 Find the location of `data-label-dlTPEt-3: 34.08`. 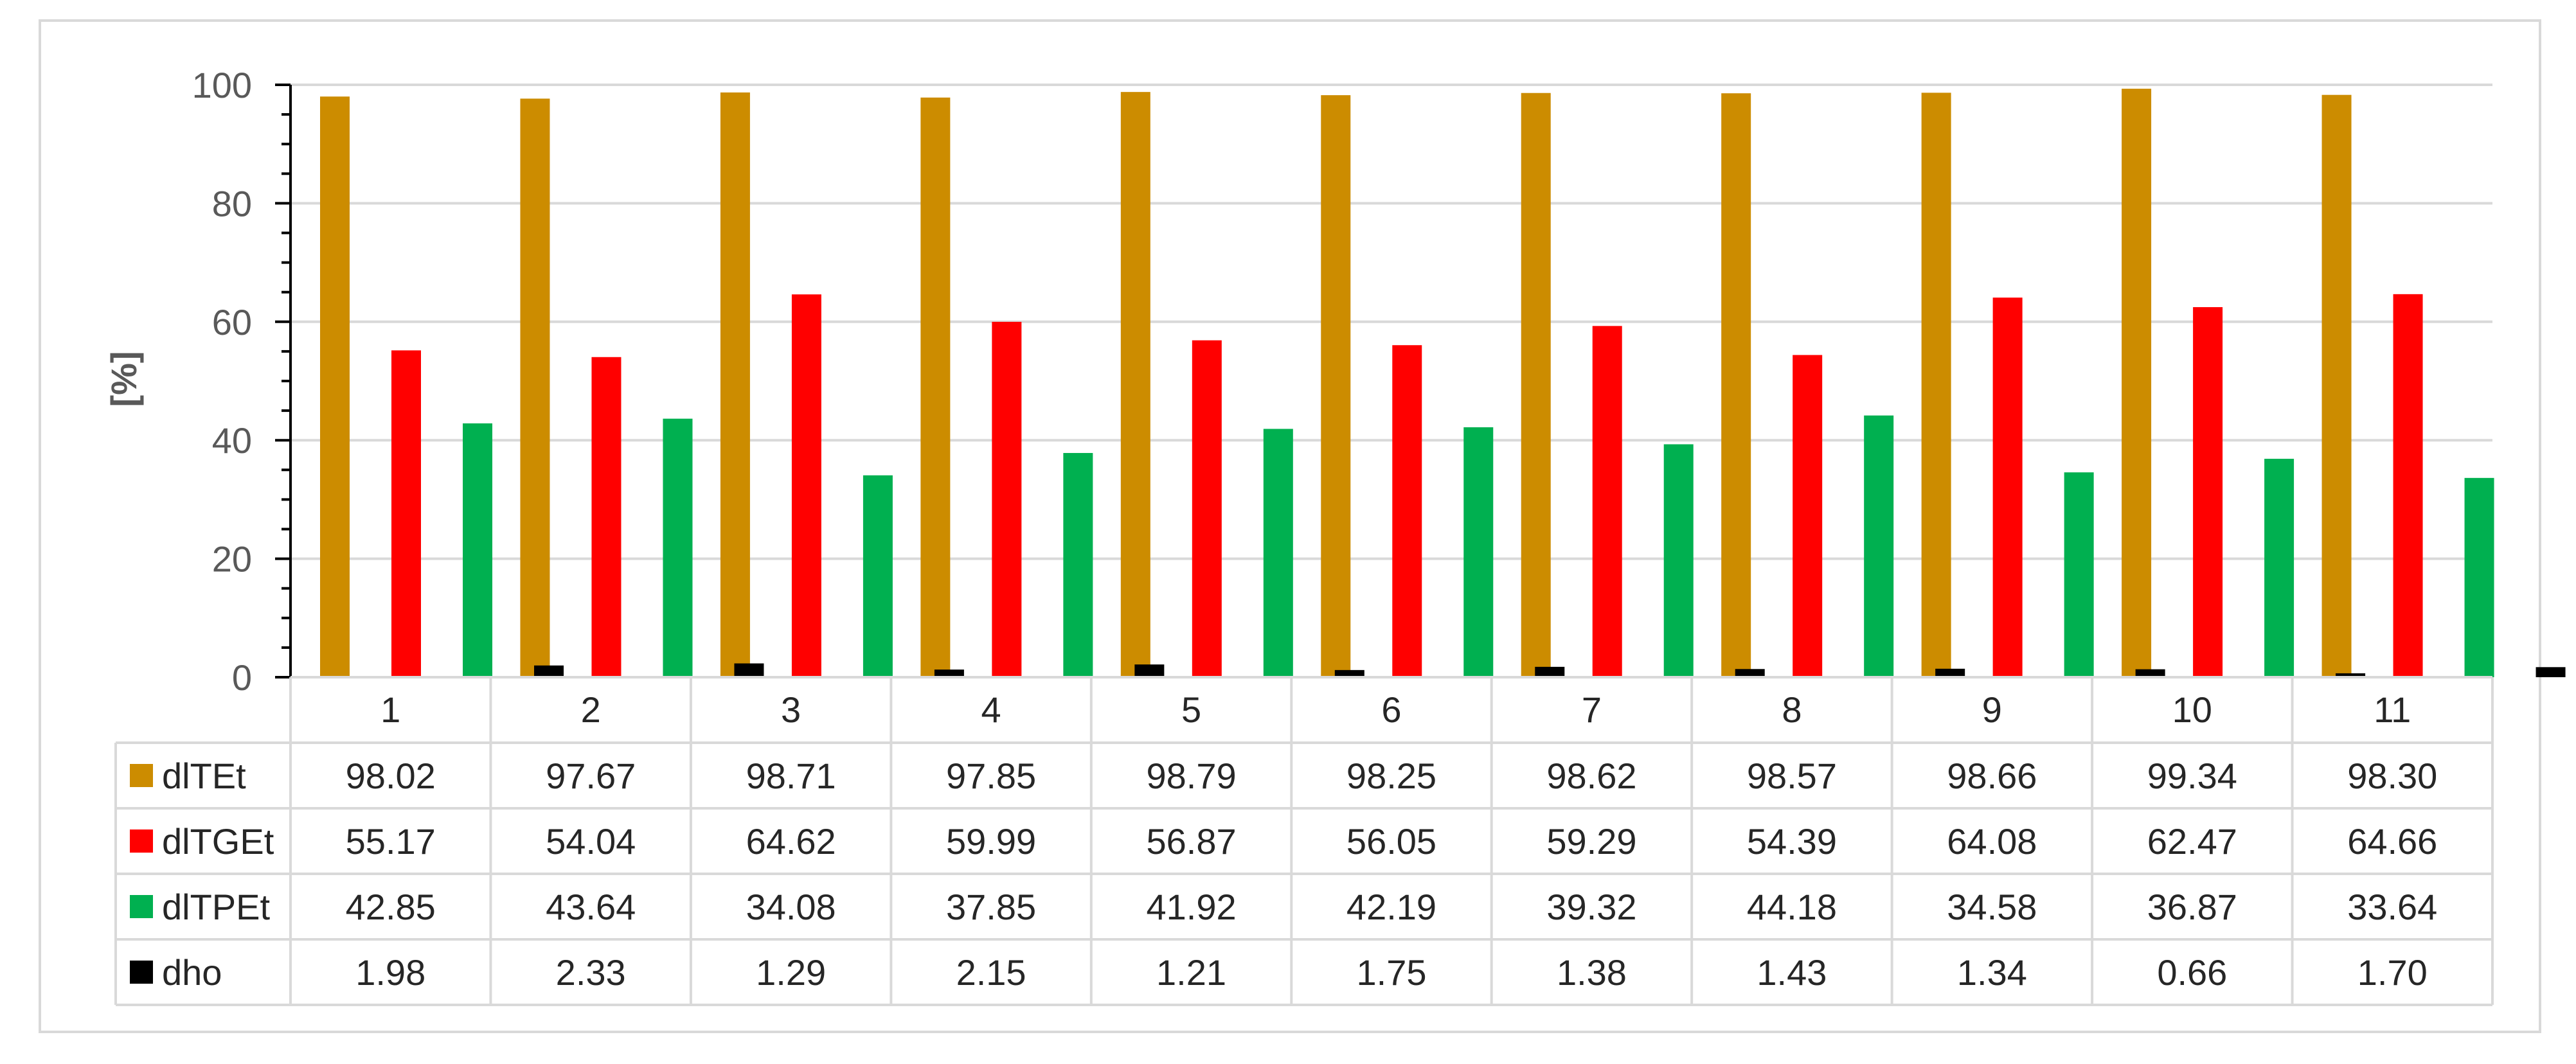

data-label-dlTPEt-3: 34.08 is located at coordinates (791, 907).